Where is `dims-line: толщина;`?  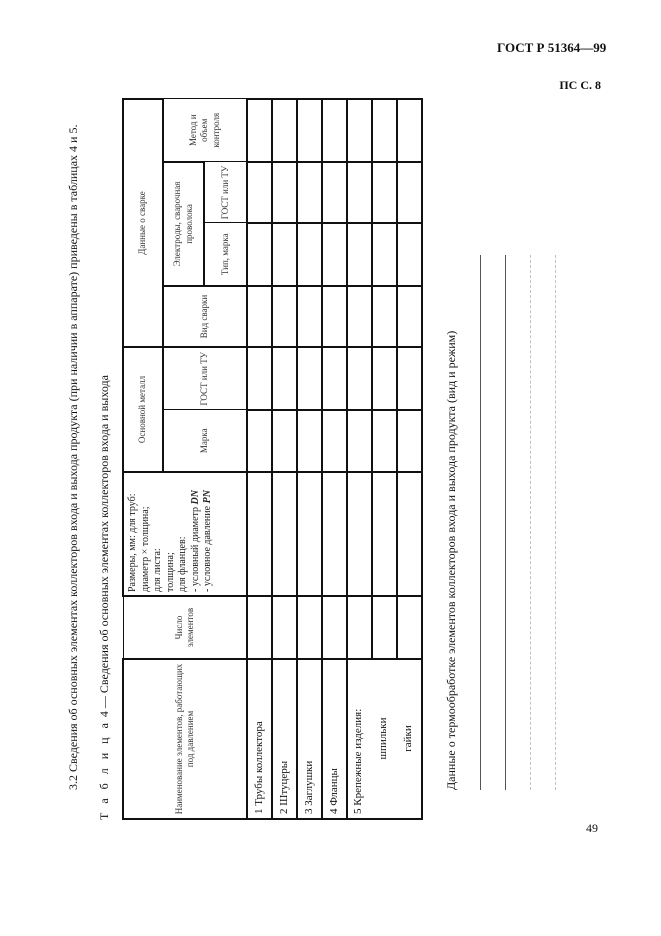
dims-line: толщина; is located at coordinates (170, 572).